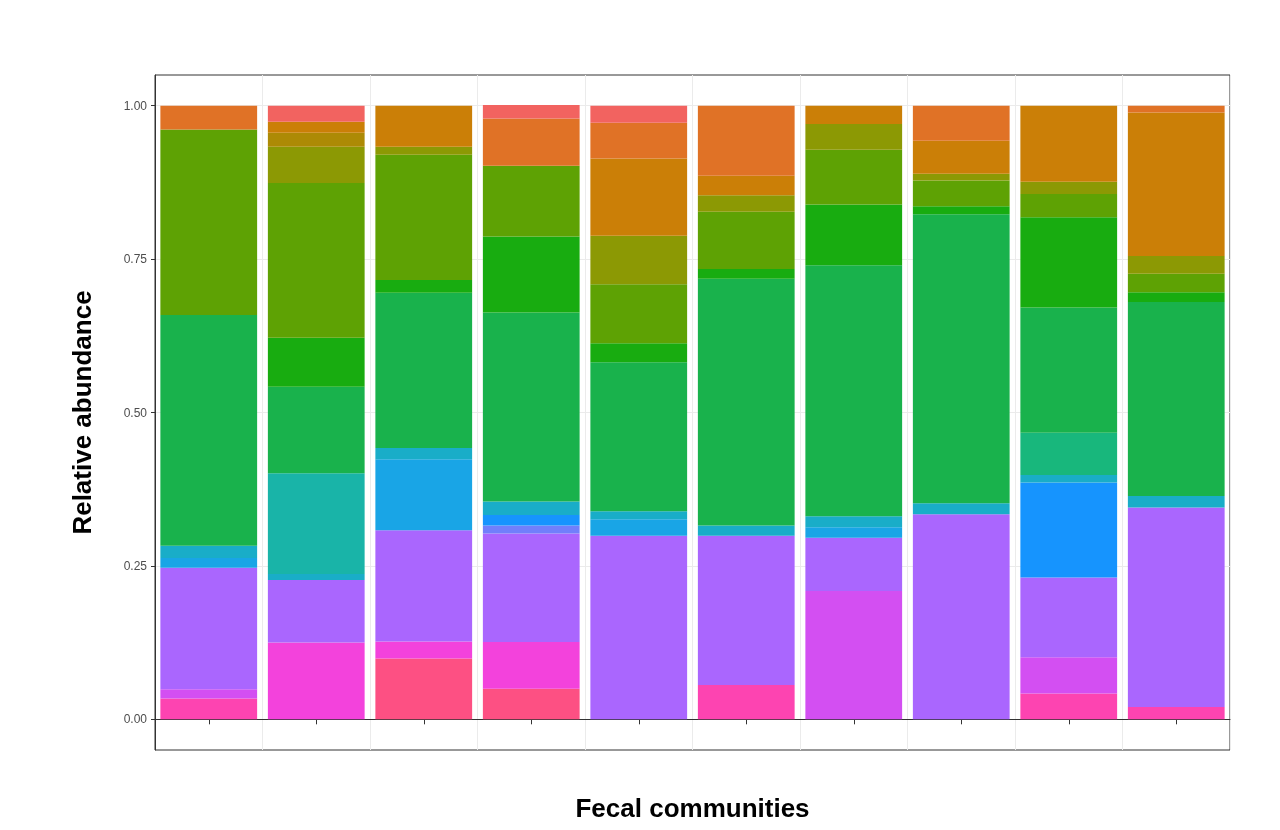 The width and height of the screenshot is (1280, 830). Describe the element at coordinates (692, 808) in the screenshot. I see `x-axis-title: Fecal communities` at that location.